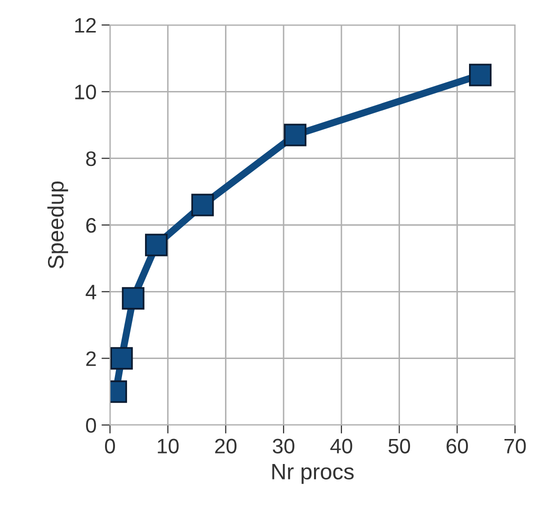 Image resolution: width=537 pixels, height=525 pixels. Describe the element at coordinates (57, 224) in the screenshot. I see `y-axis-title: Speedup` at that location.